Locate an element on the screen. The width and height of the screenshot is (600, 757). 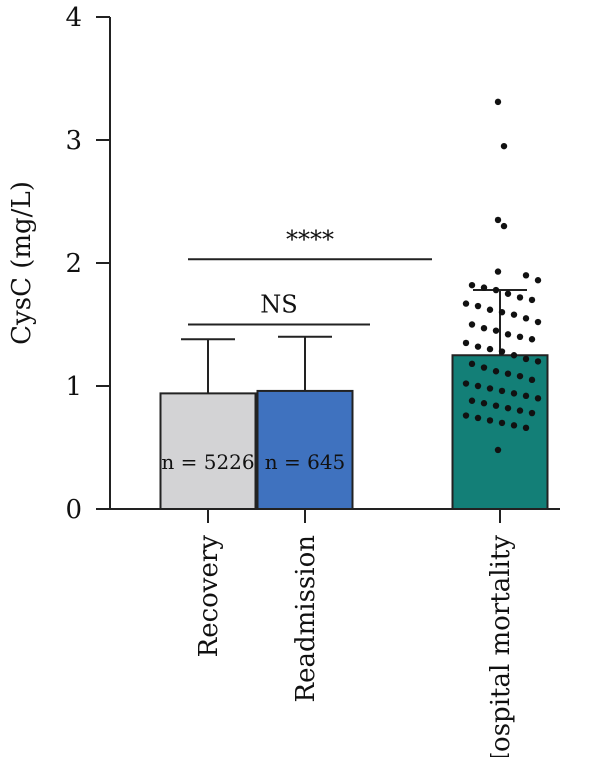
significance-annotations: NS **** is located at coordinates (310, 275).